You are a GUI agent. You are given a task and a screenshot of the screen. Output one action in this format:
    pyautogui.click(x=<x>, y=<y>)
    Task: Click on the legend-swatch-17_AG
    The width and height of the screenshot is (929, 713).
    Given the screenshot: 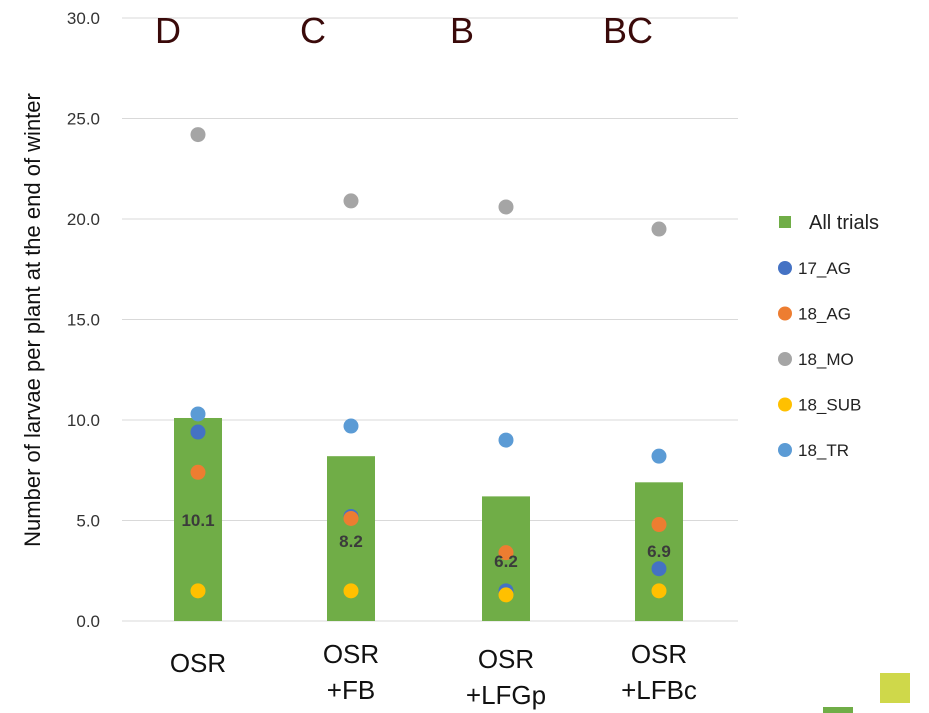 What is the action you would take?
    pyautogui.click(x=785, y=268)
    